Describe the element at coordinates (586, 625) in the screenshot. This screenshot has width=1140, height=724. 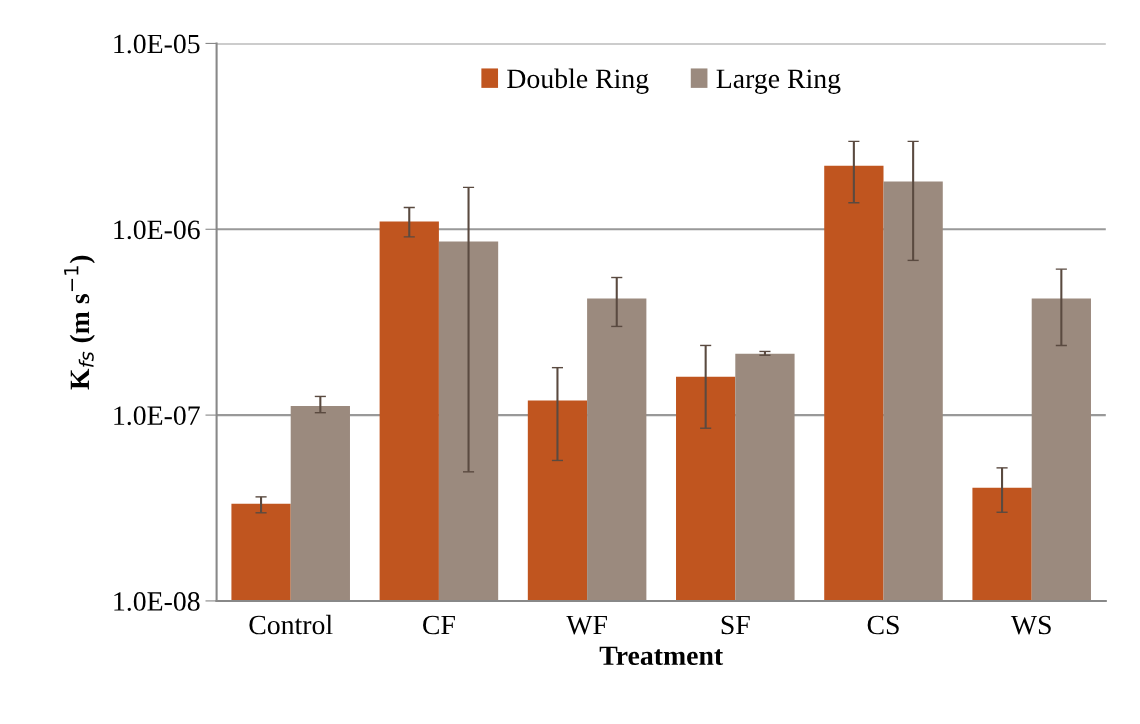
I see `x-tick-label: WF` at that location.